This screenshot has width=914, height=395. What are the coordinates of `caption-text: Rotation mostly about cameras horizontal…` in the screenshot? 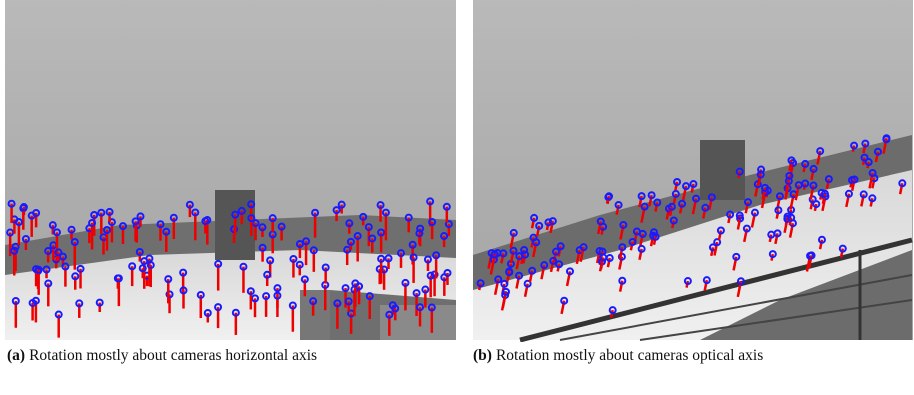 It's located at (173, 355).